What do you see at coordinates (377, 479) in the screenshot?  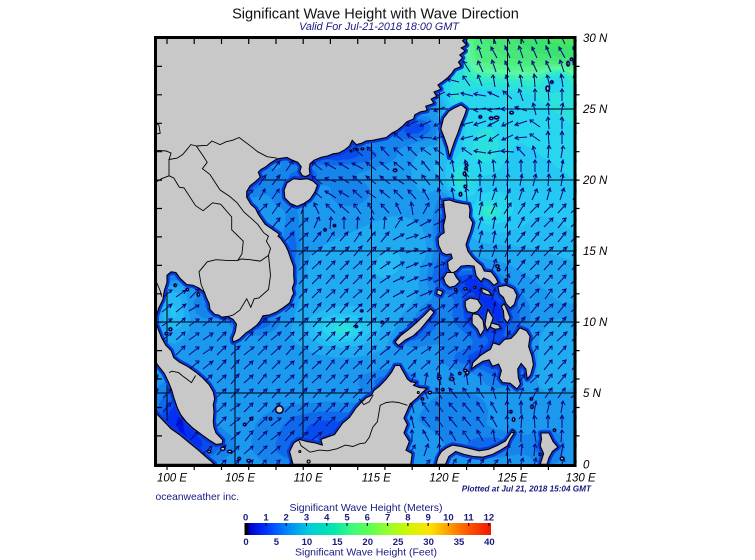 I see `svg-text: 115 E` at bounding box center [377, 479].